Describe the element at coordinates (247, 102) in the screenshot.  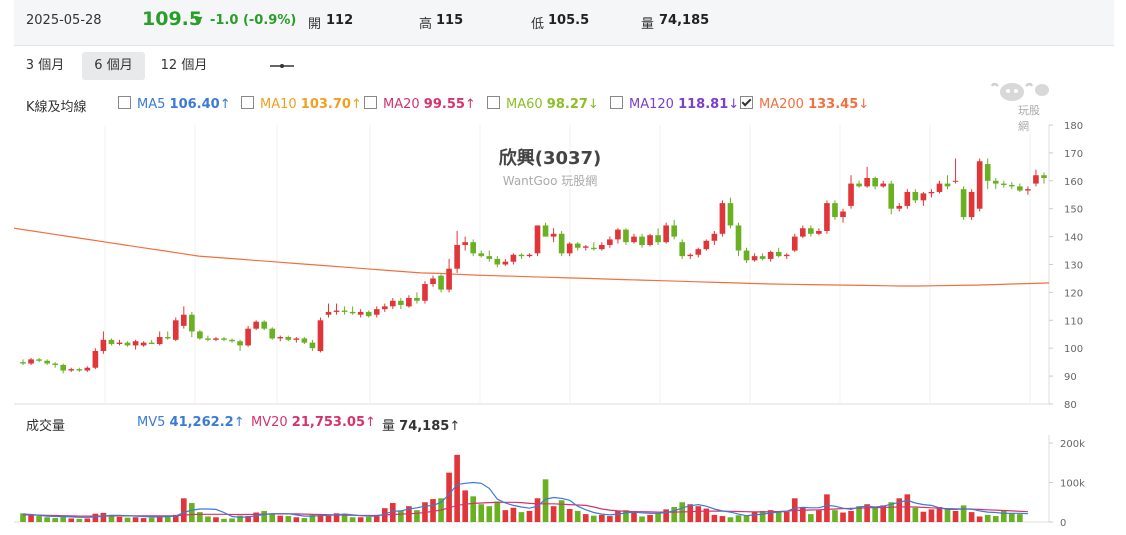
I see `ma10-checkbox` at that location.